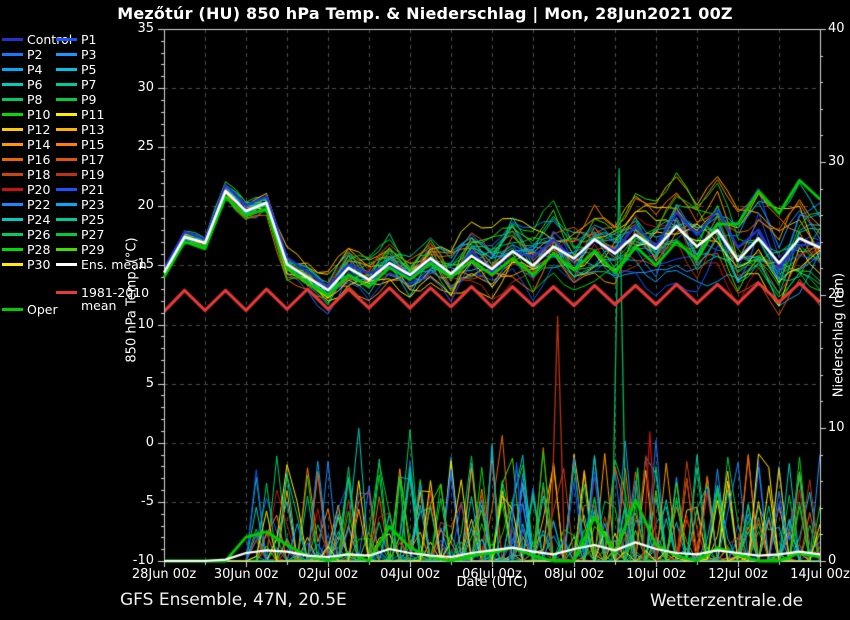 Image resolution: width=850 pixels, height=620 pixels. Describe the element at coordinates (53, 250) in the screenshot. I see `legend-item-p28: P28` at that location.